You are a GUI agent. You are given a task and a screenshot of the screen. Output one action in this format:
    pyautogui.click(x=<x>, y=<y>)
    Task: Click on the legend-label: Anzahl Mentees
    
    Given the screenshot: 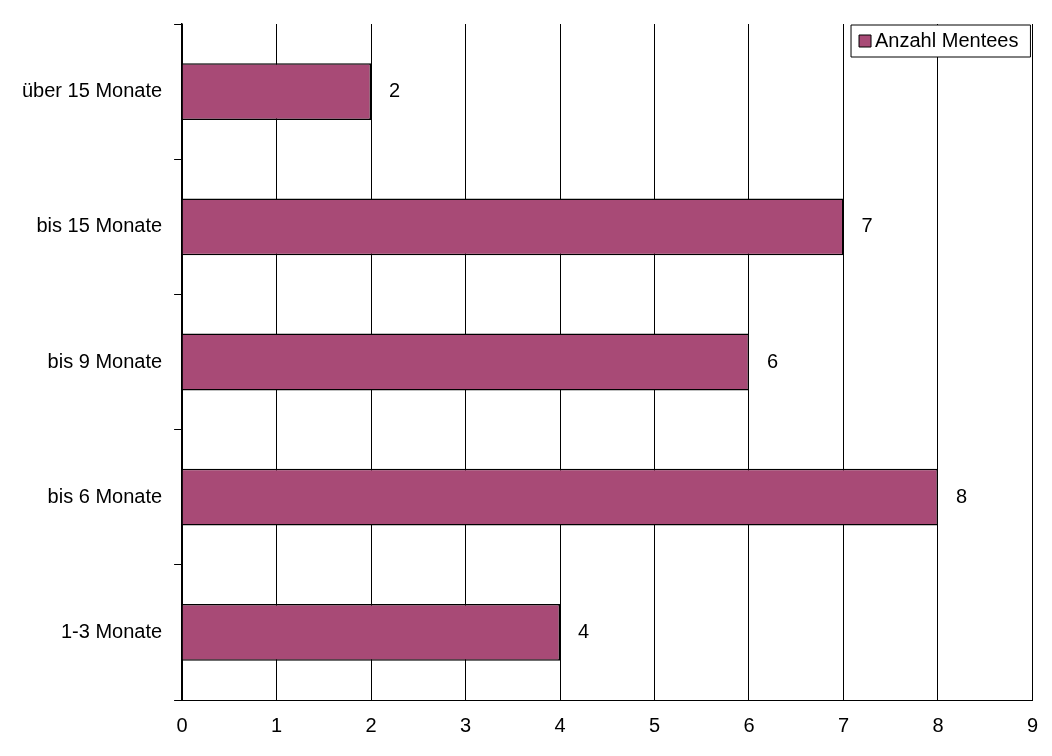 What is the action you would take?
    pyautogui.click(x=947, y=39)
    